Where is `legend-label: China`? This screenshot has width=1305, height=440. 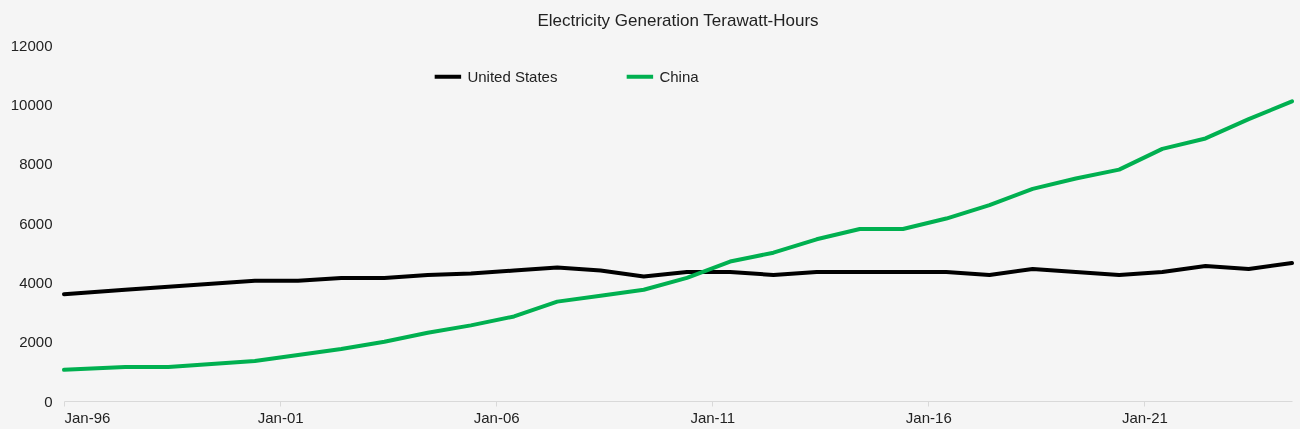
legend-label: China is located at coordinates (679, 76).